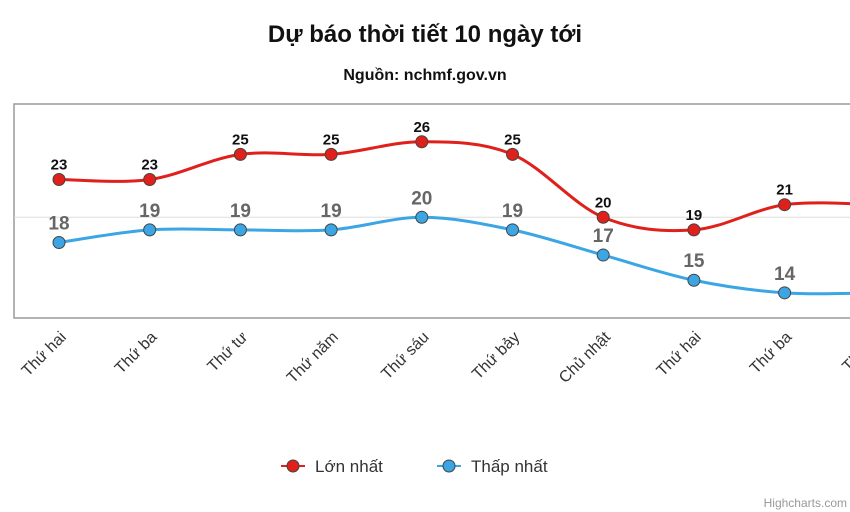  Describe the element at coordinates (784, 190) in the screenshot. I see `max-data-label: 21` at that location.